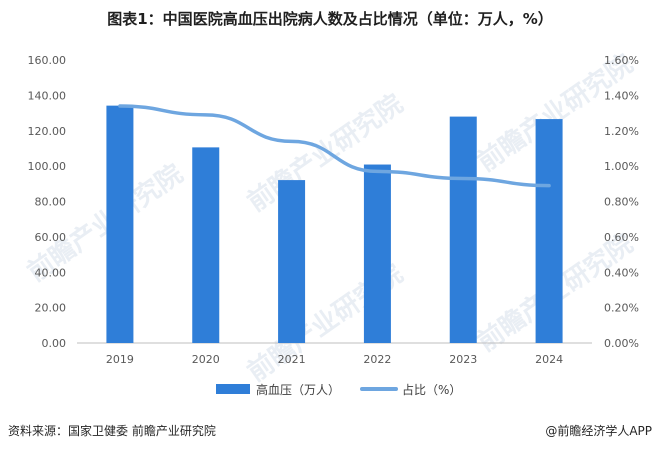  I want to click on y-tick-label: 60.00, so click(51, 237).